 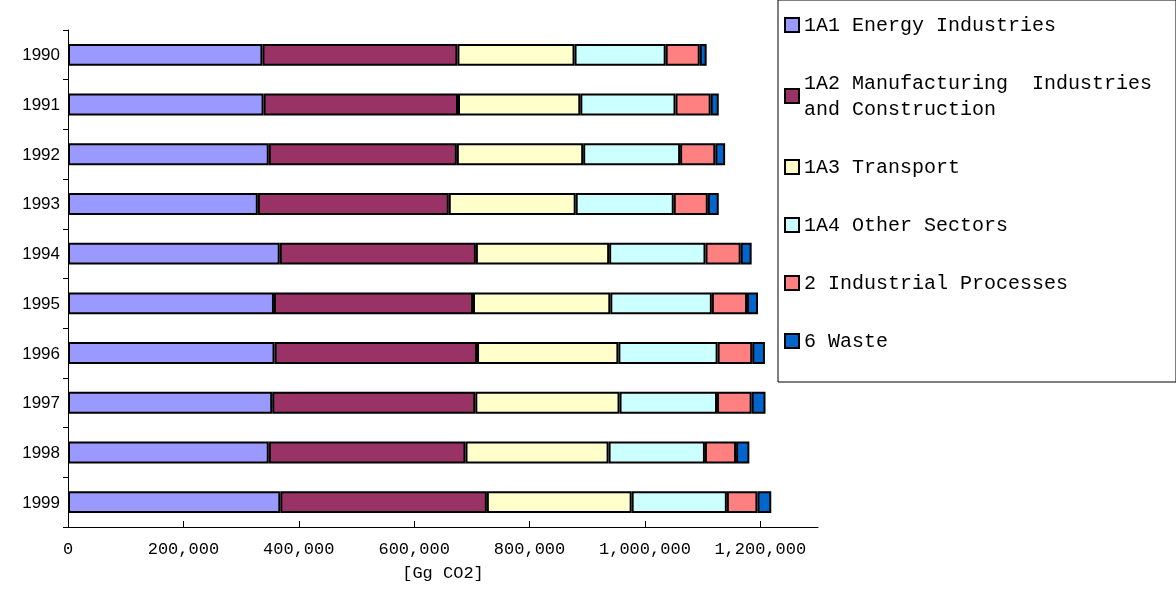 I want to click on x-tick-label: 800,000, so click(x=529, y=549).